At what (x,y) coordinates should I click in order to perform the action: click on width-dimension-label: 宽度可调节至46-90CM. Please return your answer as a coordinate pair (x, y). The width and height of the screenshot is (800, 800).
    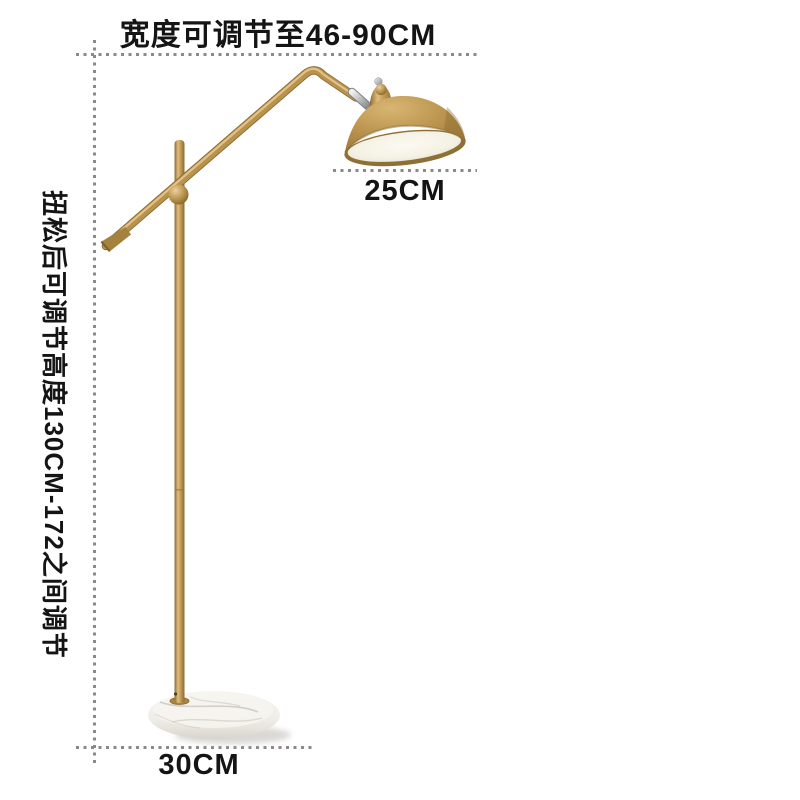
    Looking at the image, I should click on (278, 35).